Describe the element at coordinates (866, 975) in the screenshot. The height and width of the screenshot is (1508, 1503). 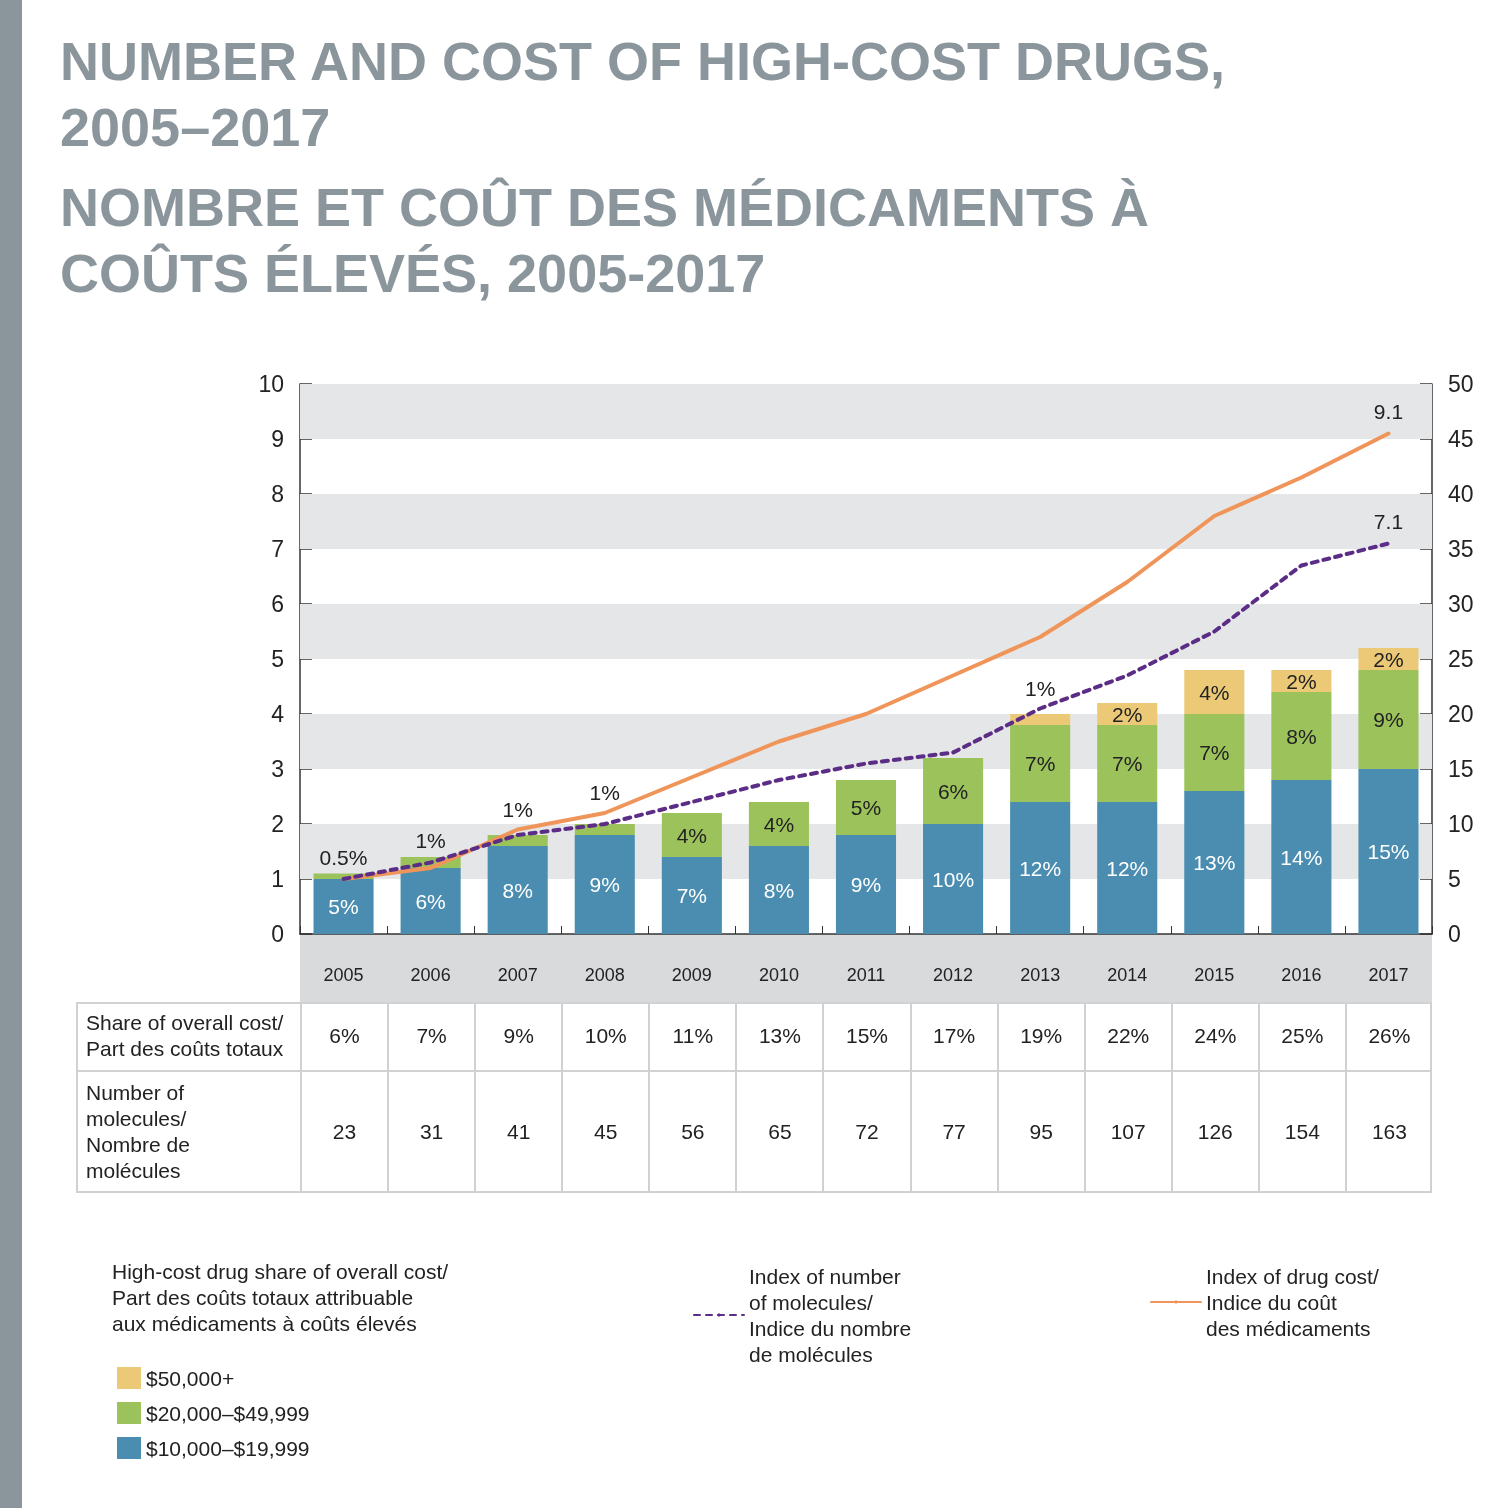
I see `x-tick-label: 2011` at that location.